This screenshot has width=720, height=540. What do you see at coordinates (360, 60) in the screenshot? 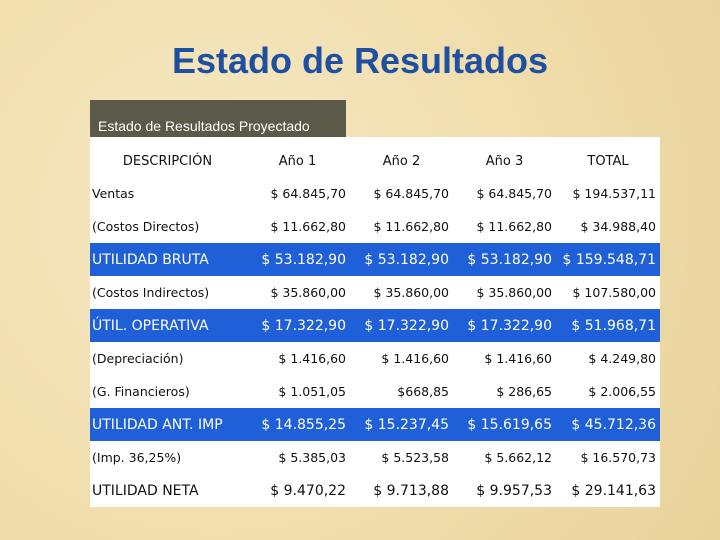
I see `slide-title: Estado de Resultados` at bounding box center [360, 60].